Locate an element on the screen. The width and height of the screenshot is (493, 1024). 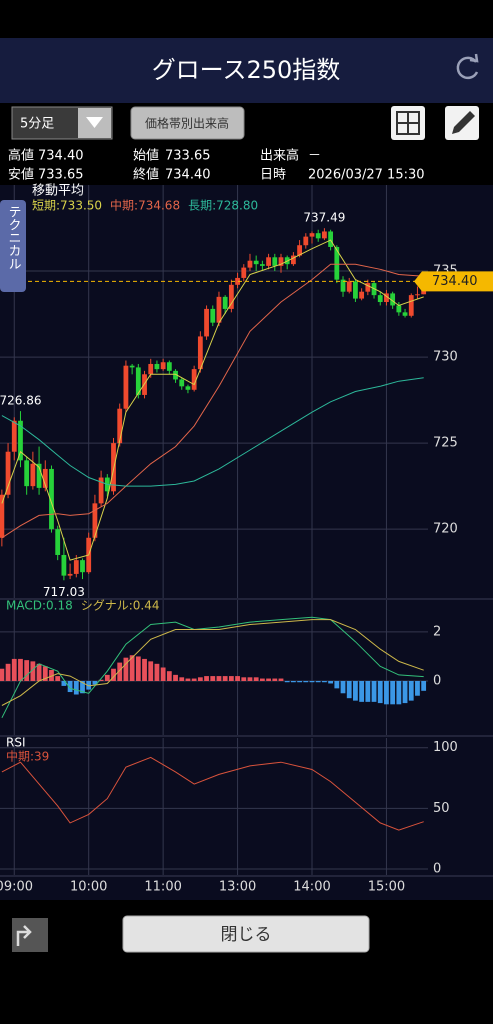
draw-button is located at coordinates (462, 123).